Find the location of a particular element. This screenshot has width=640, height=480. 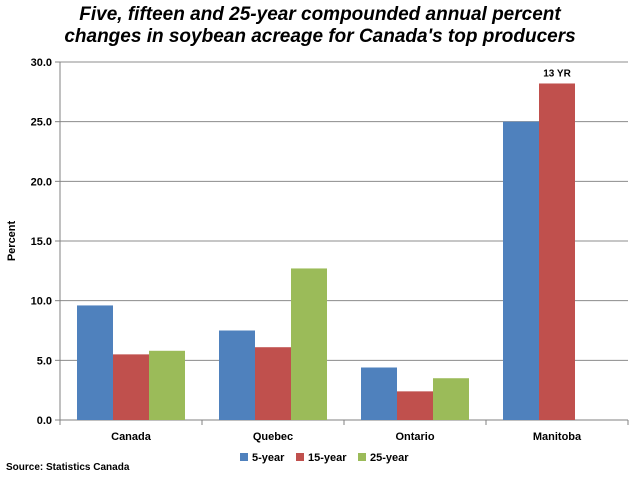

x-tick-label: Manitoba is located at coordinates (557, 437).